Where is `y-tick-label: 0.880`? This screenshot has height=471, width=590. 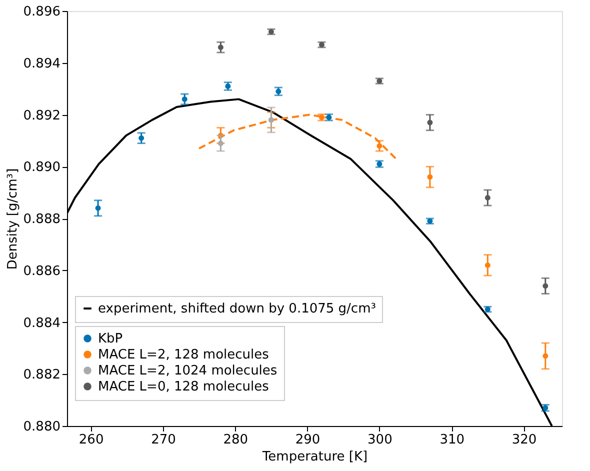 y-tick-label: 0.880 is located at coordinates (41, 427).